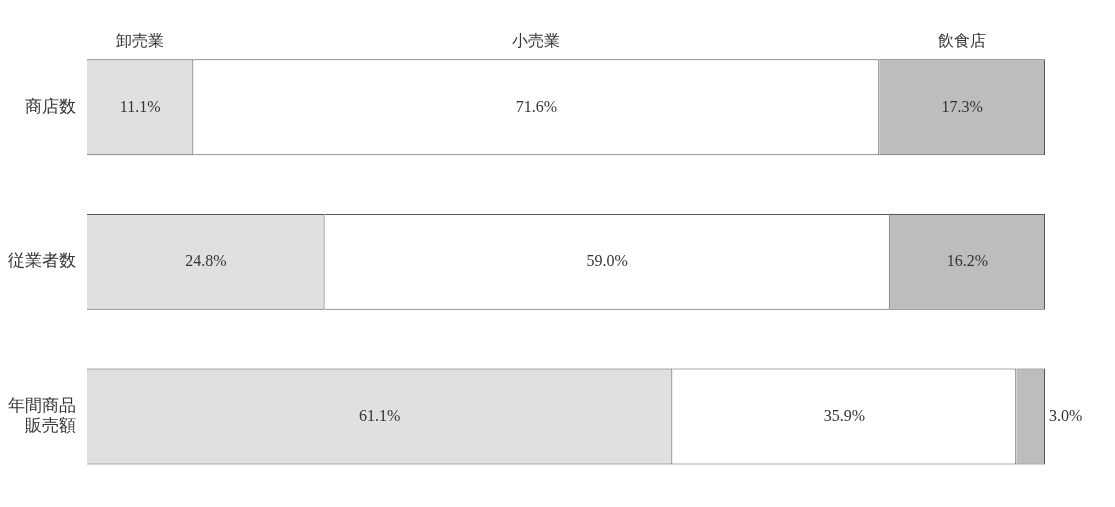 This screenshot has height=507, width=1115. Describe the element at coordinates (380, 415) in the screenshot. I see `data-label: 61.1%` at that location.